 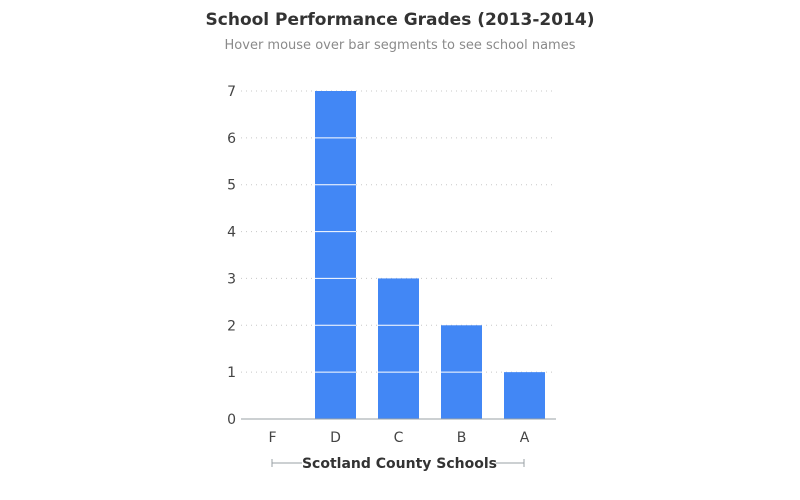 What do you see at coordinates (272, 438) in the screenshot?
I see `x-tick-label: F` at bounding box center [272, 438].